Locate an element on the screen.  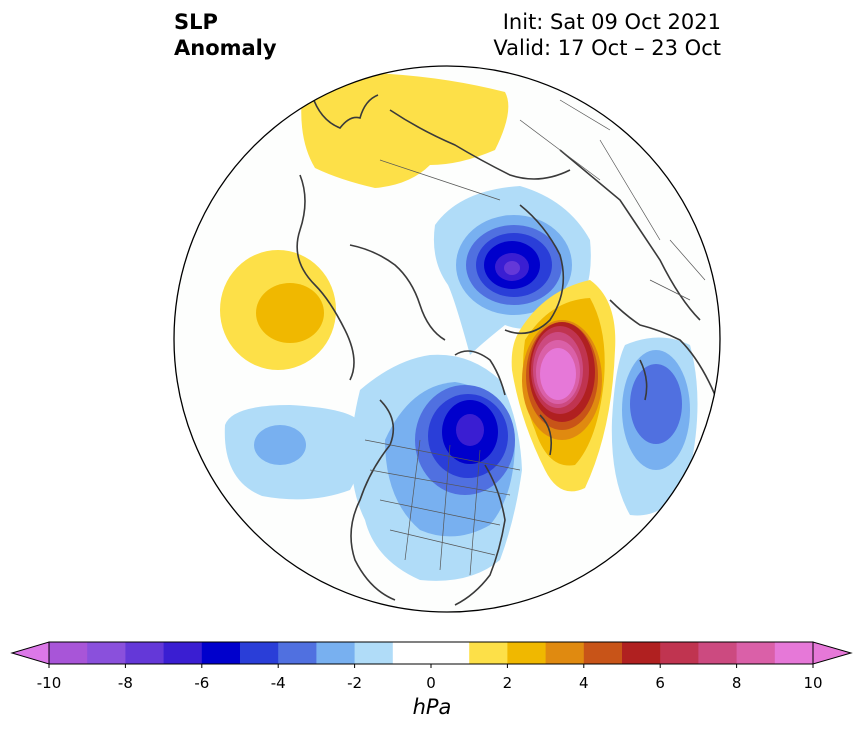
map-title: SLP Anomaly is located at coordinates (225, 35).